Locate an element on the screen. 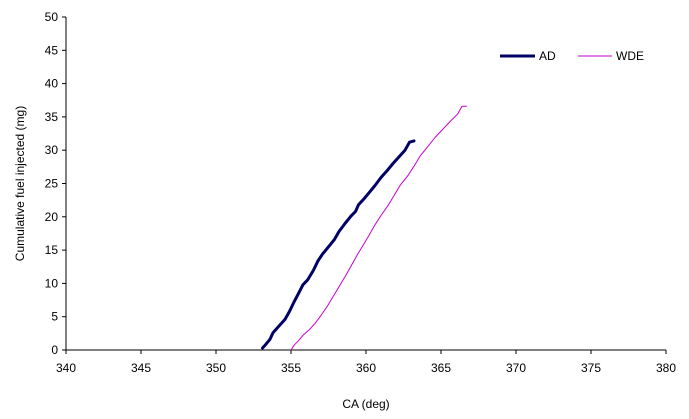  y-tick-label: 0 is located at coordinates (54, 350).